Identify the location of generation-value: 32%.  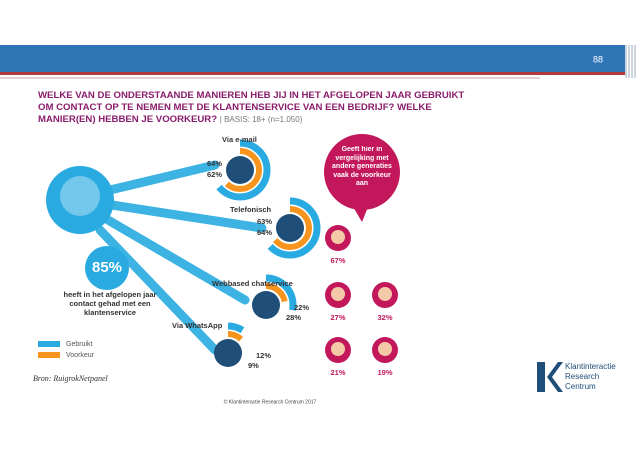
(384, 317).